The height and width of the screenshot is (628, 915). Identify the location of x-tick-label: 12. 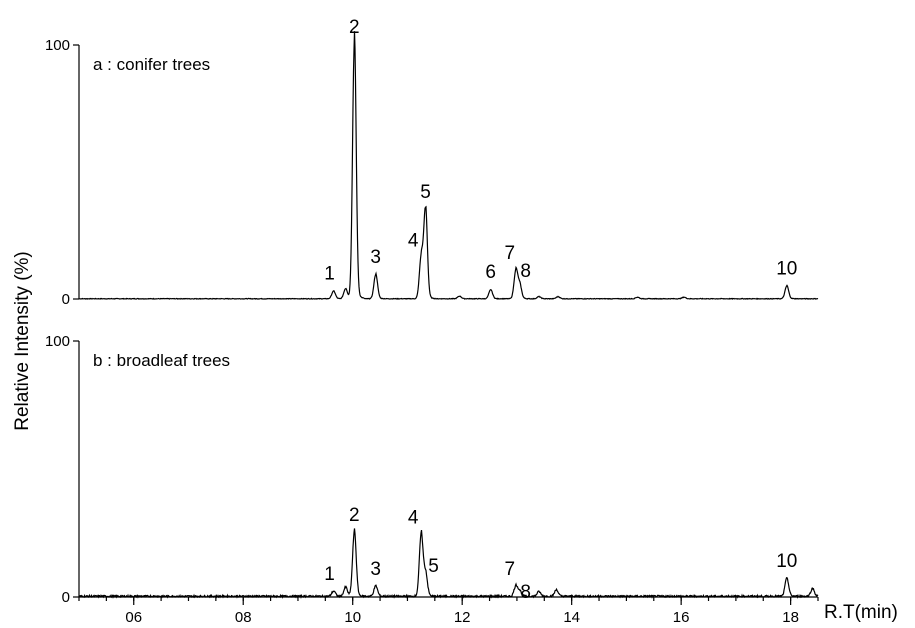
(462, 617).